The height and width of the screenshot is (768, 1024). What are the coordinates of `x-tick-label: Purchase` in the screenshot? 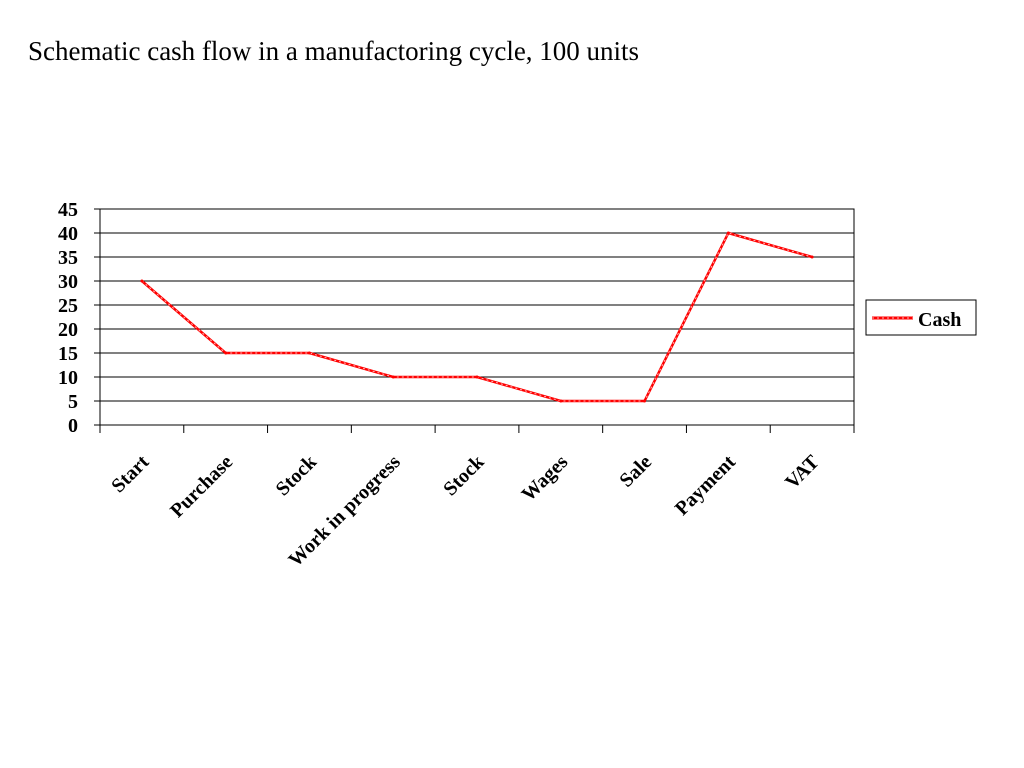 It's located at (201, 486).